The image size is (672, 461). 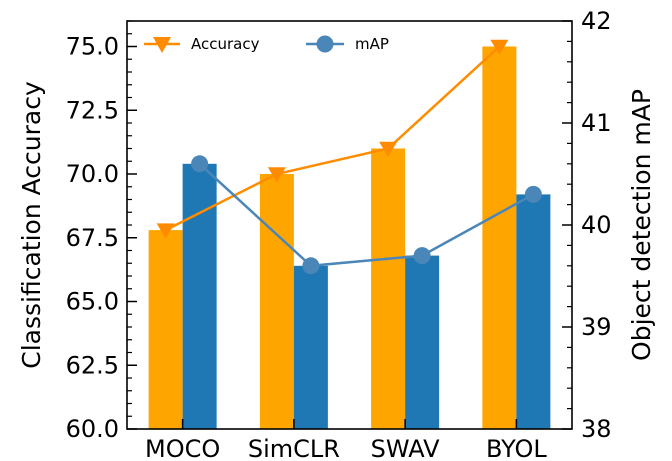 I want to click on left-tick-label: 70.0, so click(x=92, y=174).